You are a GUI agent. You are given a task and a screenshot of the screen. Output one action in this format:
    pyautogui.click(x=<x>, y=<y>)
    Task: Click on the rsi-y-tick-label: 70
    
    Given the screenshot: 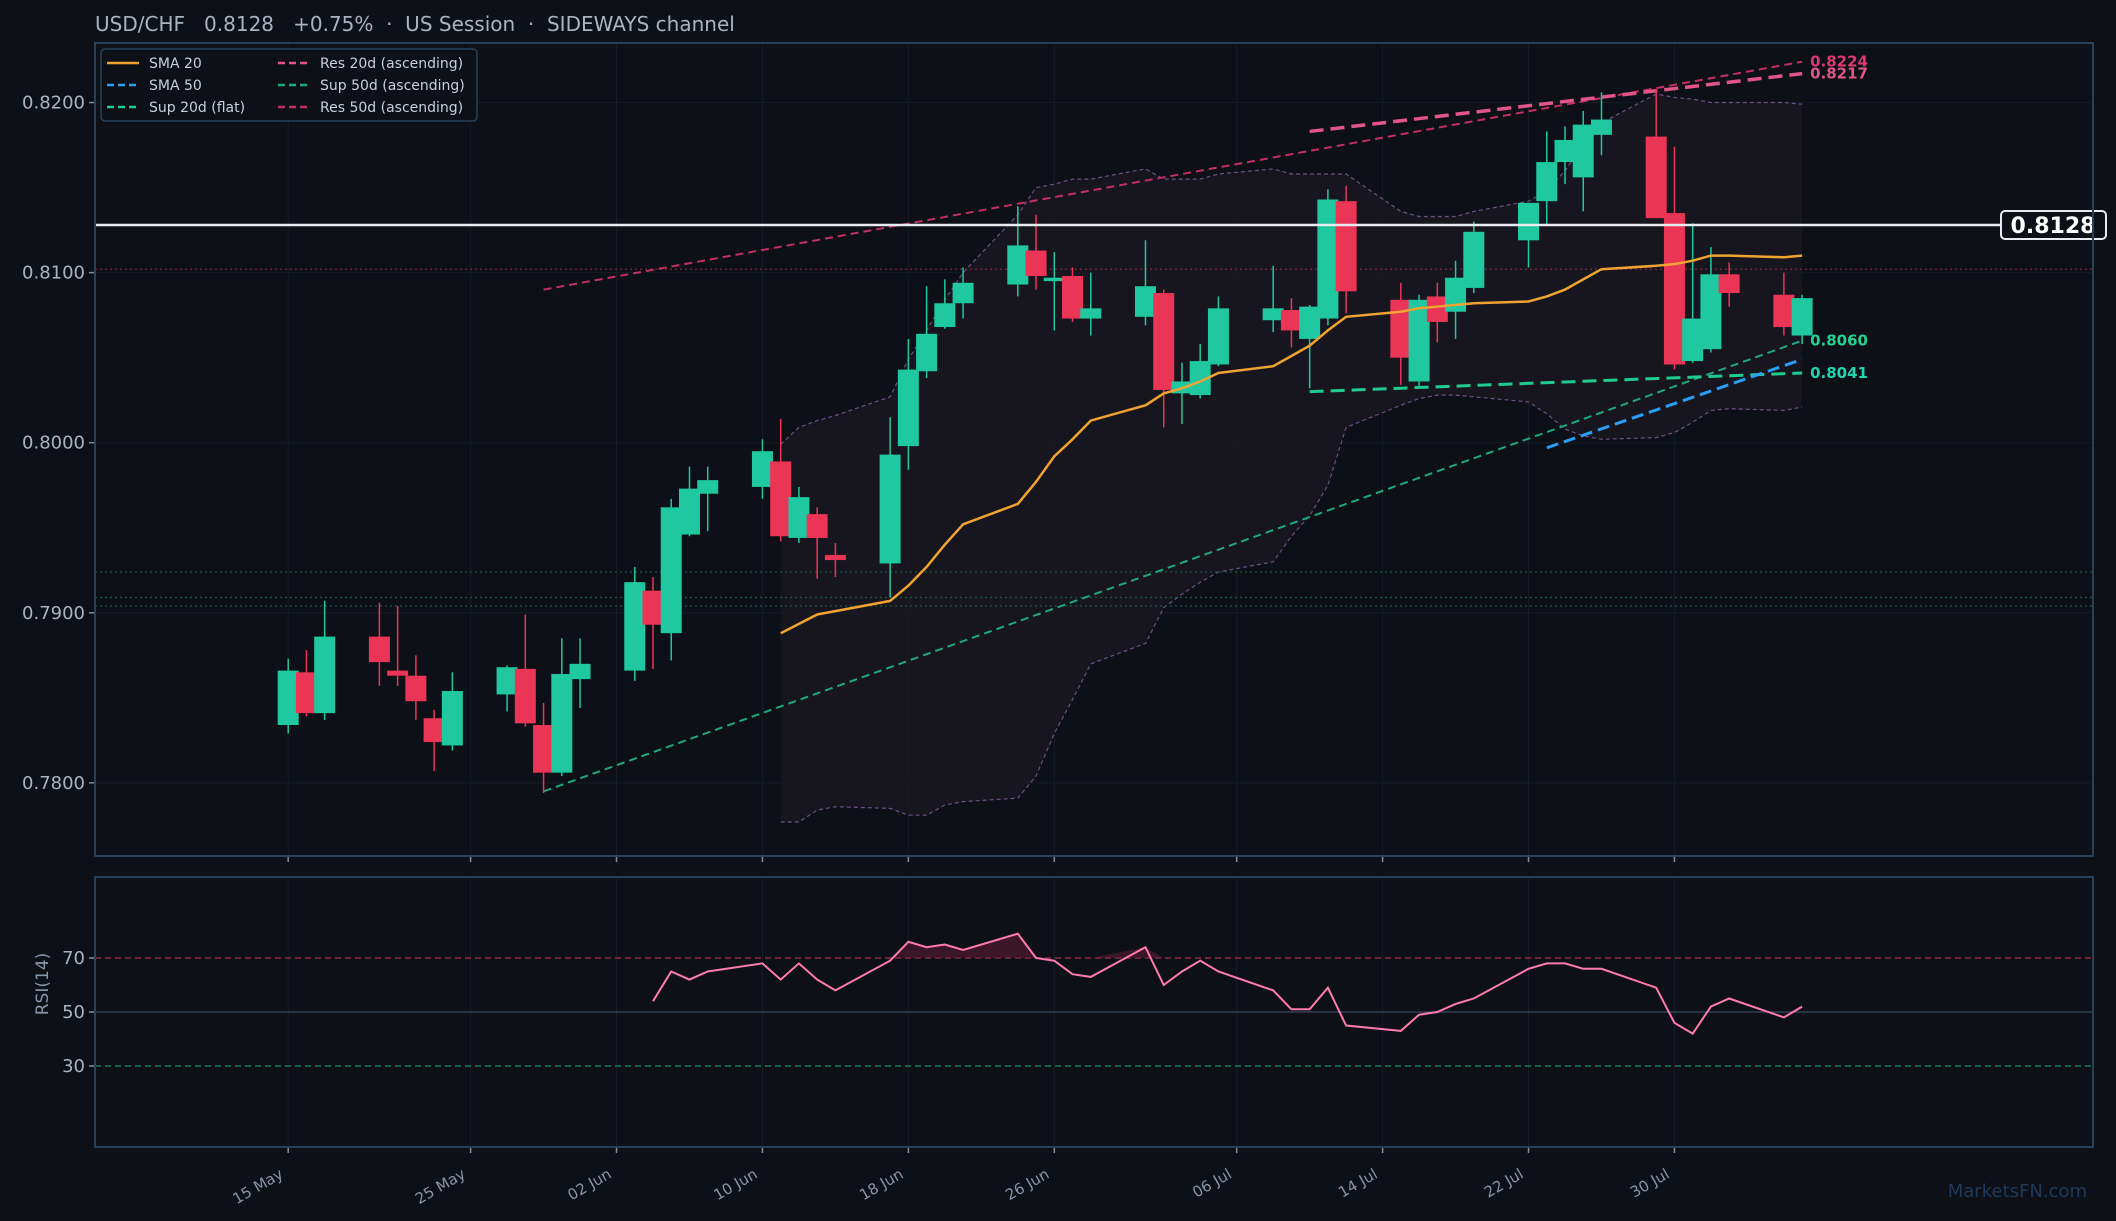 What is the action you would take?
    pyautogui.click(x=73, y=958)
    